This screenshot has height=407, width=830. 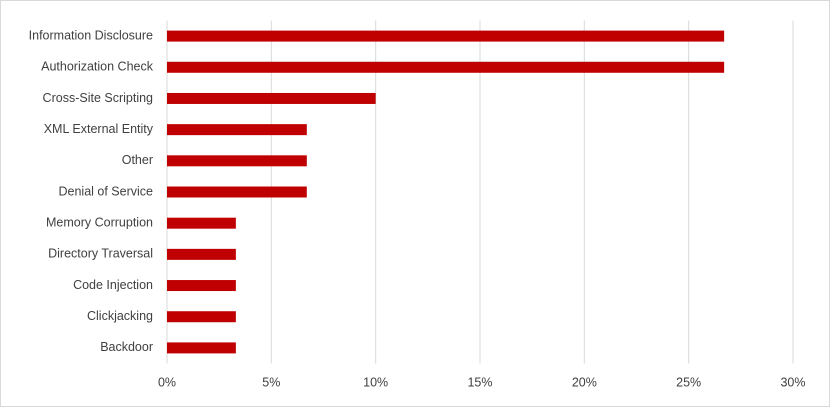 What do you see at coordinates (99, 129) in the screenshot?
I see `y-tick-label: XML External Entity` at bounding box center [99, 129].